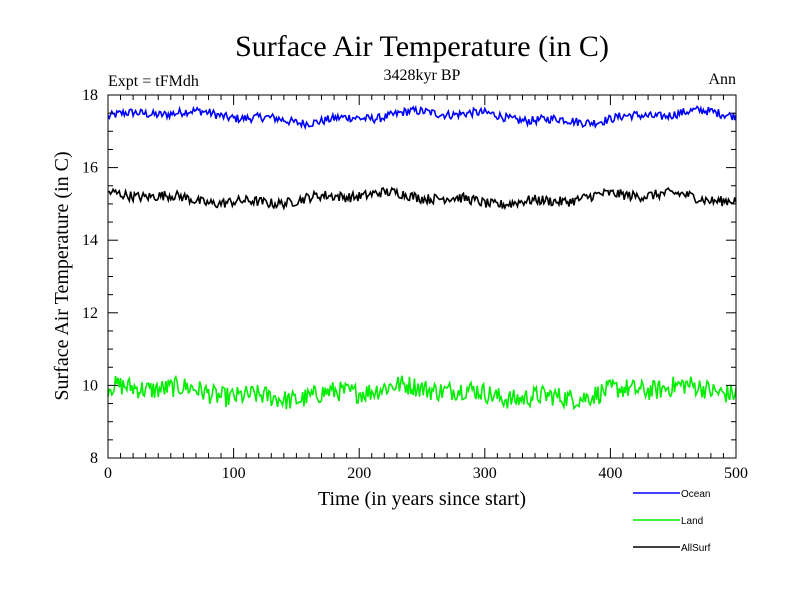  Describe the element at coordinates (692, 521) in the screenshot. I see `legend-label-land: Land` at that location.